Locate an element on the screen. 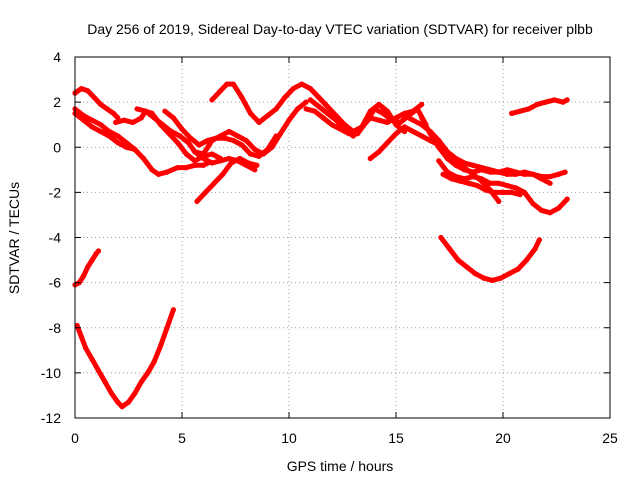  y-tick-label: -6 is located at coordinates (55, 283).